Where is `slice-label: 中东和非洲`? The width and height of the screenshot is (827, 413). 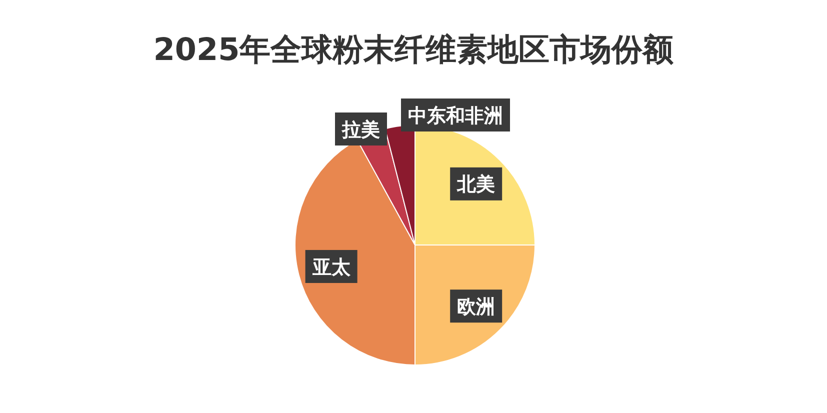
slice-label: 中东和非洲 is located at coordinates (455, 115).